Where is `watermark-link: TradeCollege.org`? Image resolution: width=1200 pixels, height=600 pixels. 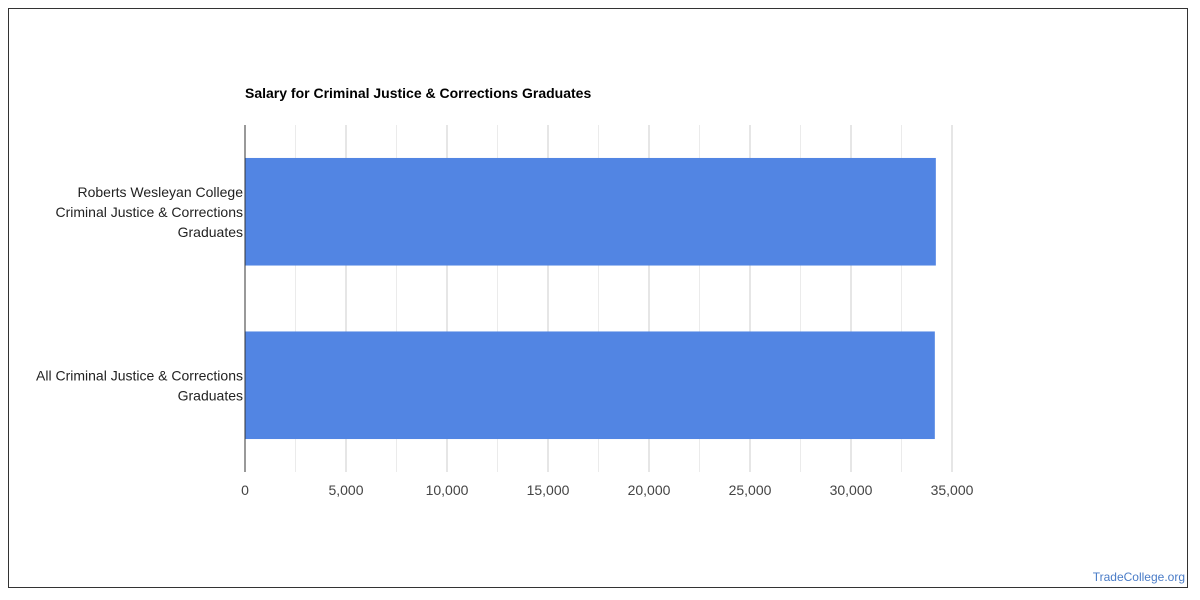
watermark-link: TradeCollege.org is located at coordinates (1138, 577).